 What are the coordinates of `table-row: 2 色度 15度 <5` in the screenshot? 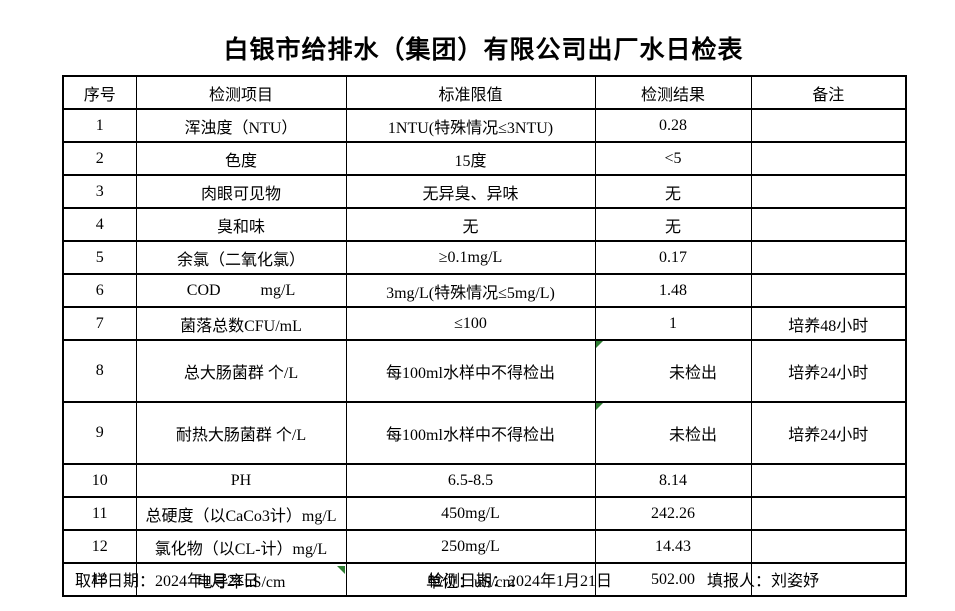 It's located at (484, 158).